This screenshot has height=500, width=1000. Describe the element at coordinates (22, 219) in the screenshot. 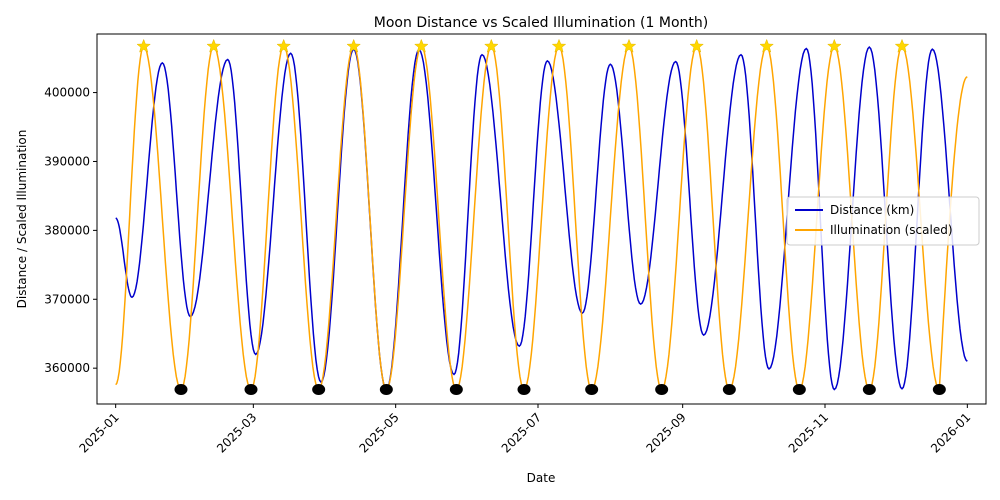

I see `y-axis-label: Distance / Scaled Illumination` at that location.